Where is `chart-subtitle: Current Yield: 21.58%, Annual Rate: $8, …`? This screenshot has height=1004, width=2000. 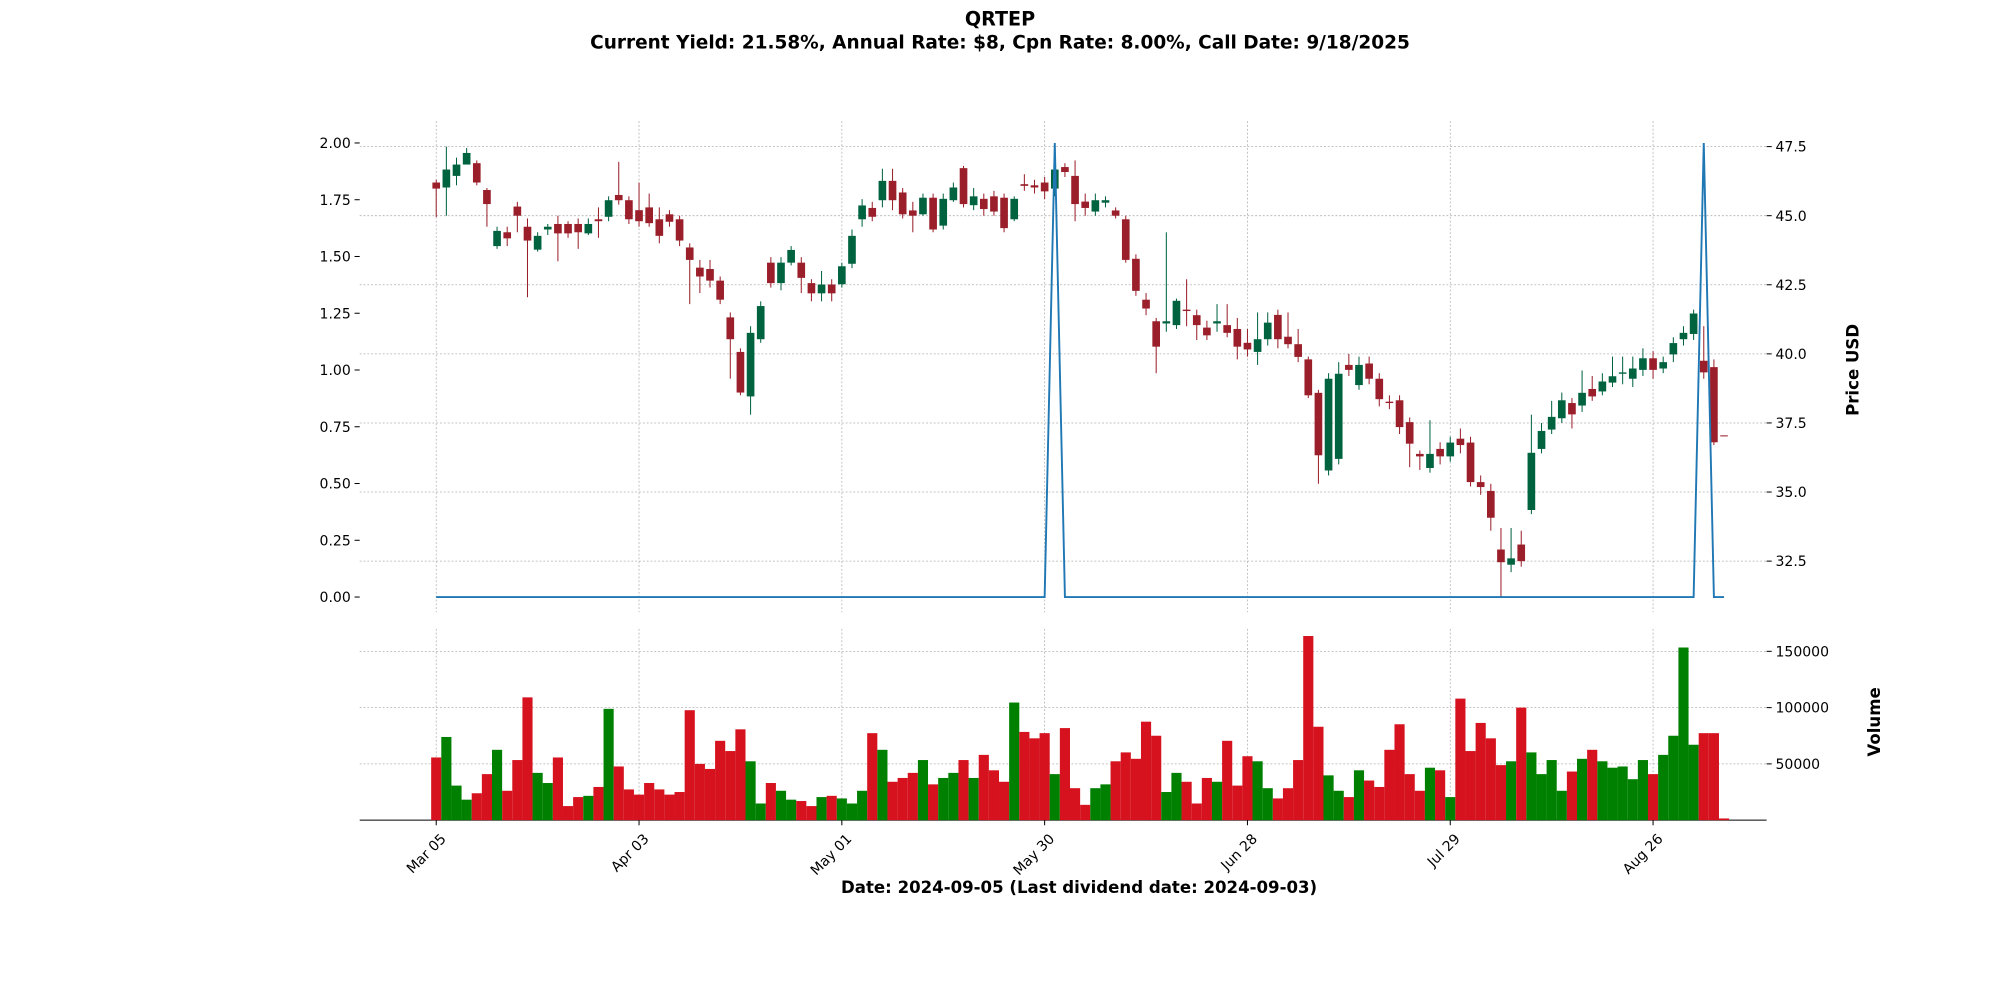
chart-subtitle: Current Yield: 21.58%, Annual Rate: $8, … is located at coordinates (1000, 42).